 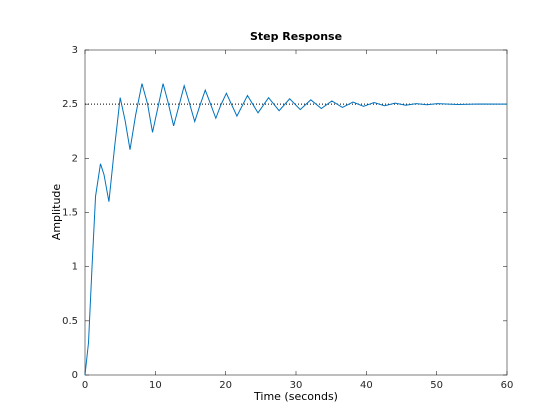 What do you see at coordinates (296, 385) in the screenshot?
I see `x-tick-label: 30` at bounding box center [296, 385].